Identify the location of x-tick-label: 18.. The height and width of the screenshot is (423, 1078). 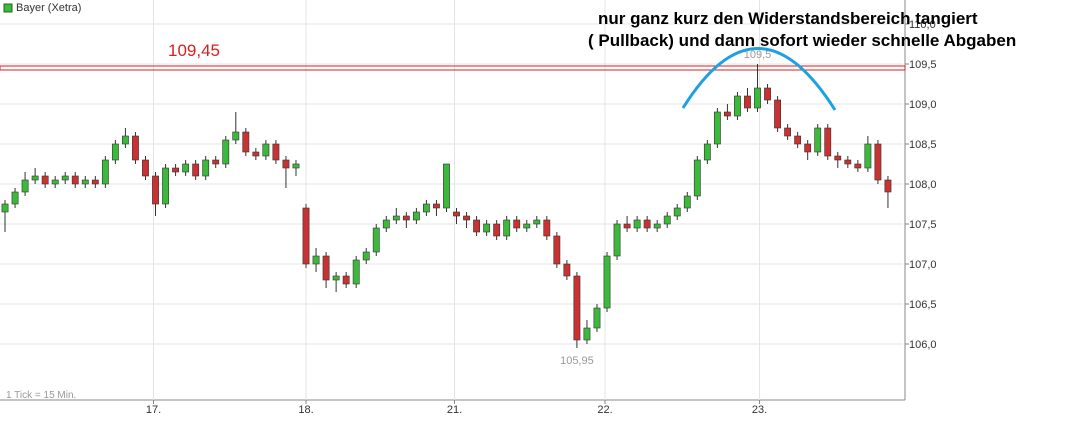
(305, 410).